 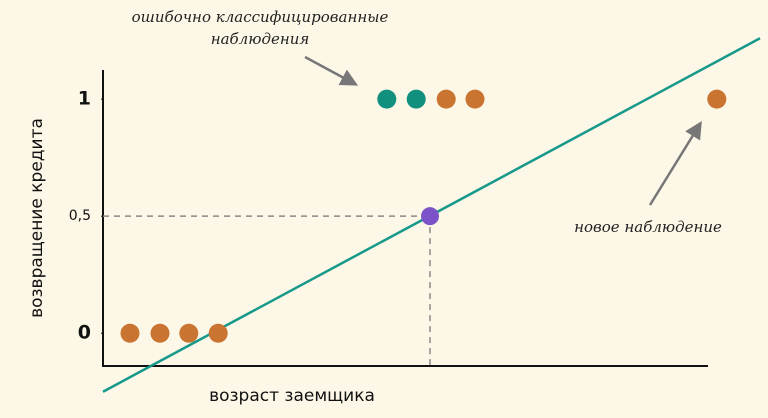 I want to click on annotation: наблюдения, so click(x=260, y=39).